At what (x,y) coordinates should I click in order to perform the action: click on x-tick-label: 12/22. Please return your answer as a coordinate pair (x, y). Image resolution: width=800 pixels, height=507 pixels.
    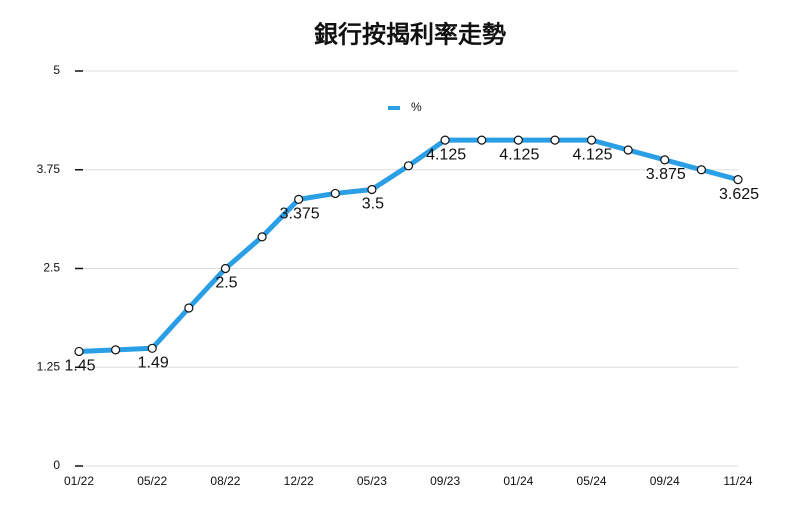
    Looking at the image, I should click on (299, 481).